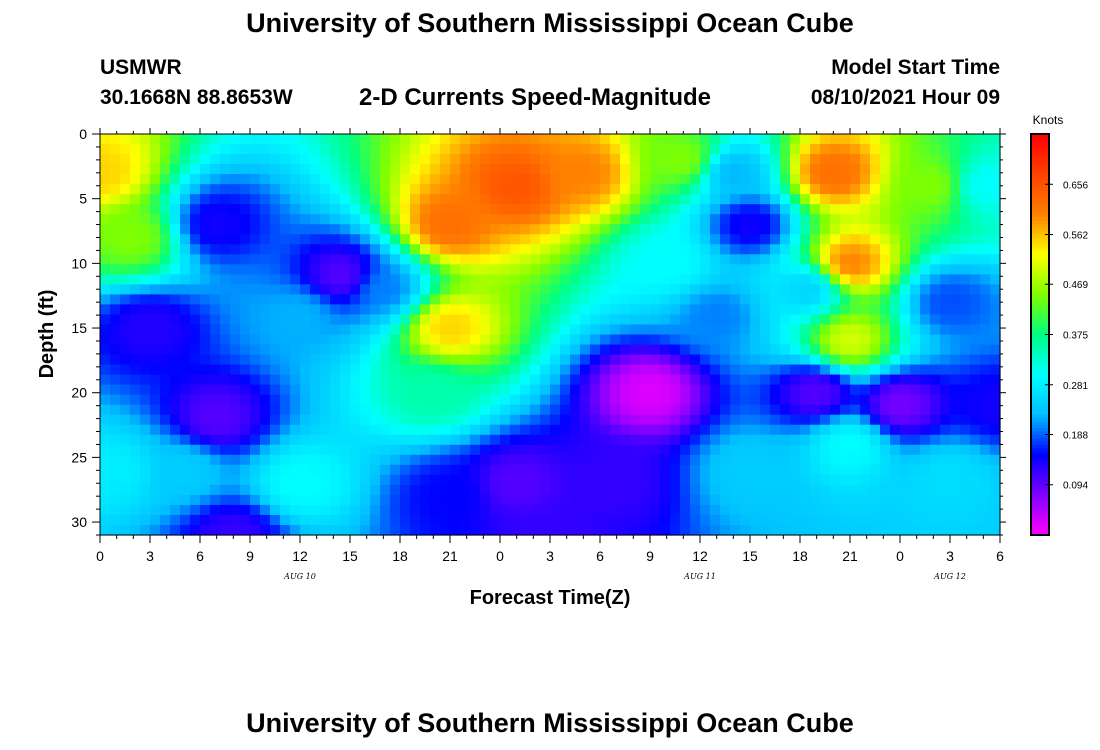 This screenshot has width=1100, height=750. I want to click on x-axis-label: Forecast Time(Z), so click(550, 598).